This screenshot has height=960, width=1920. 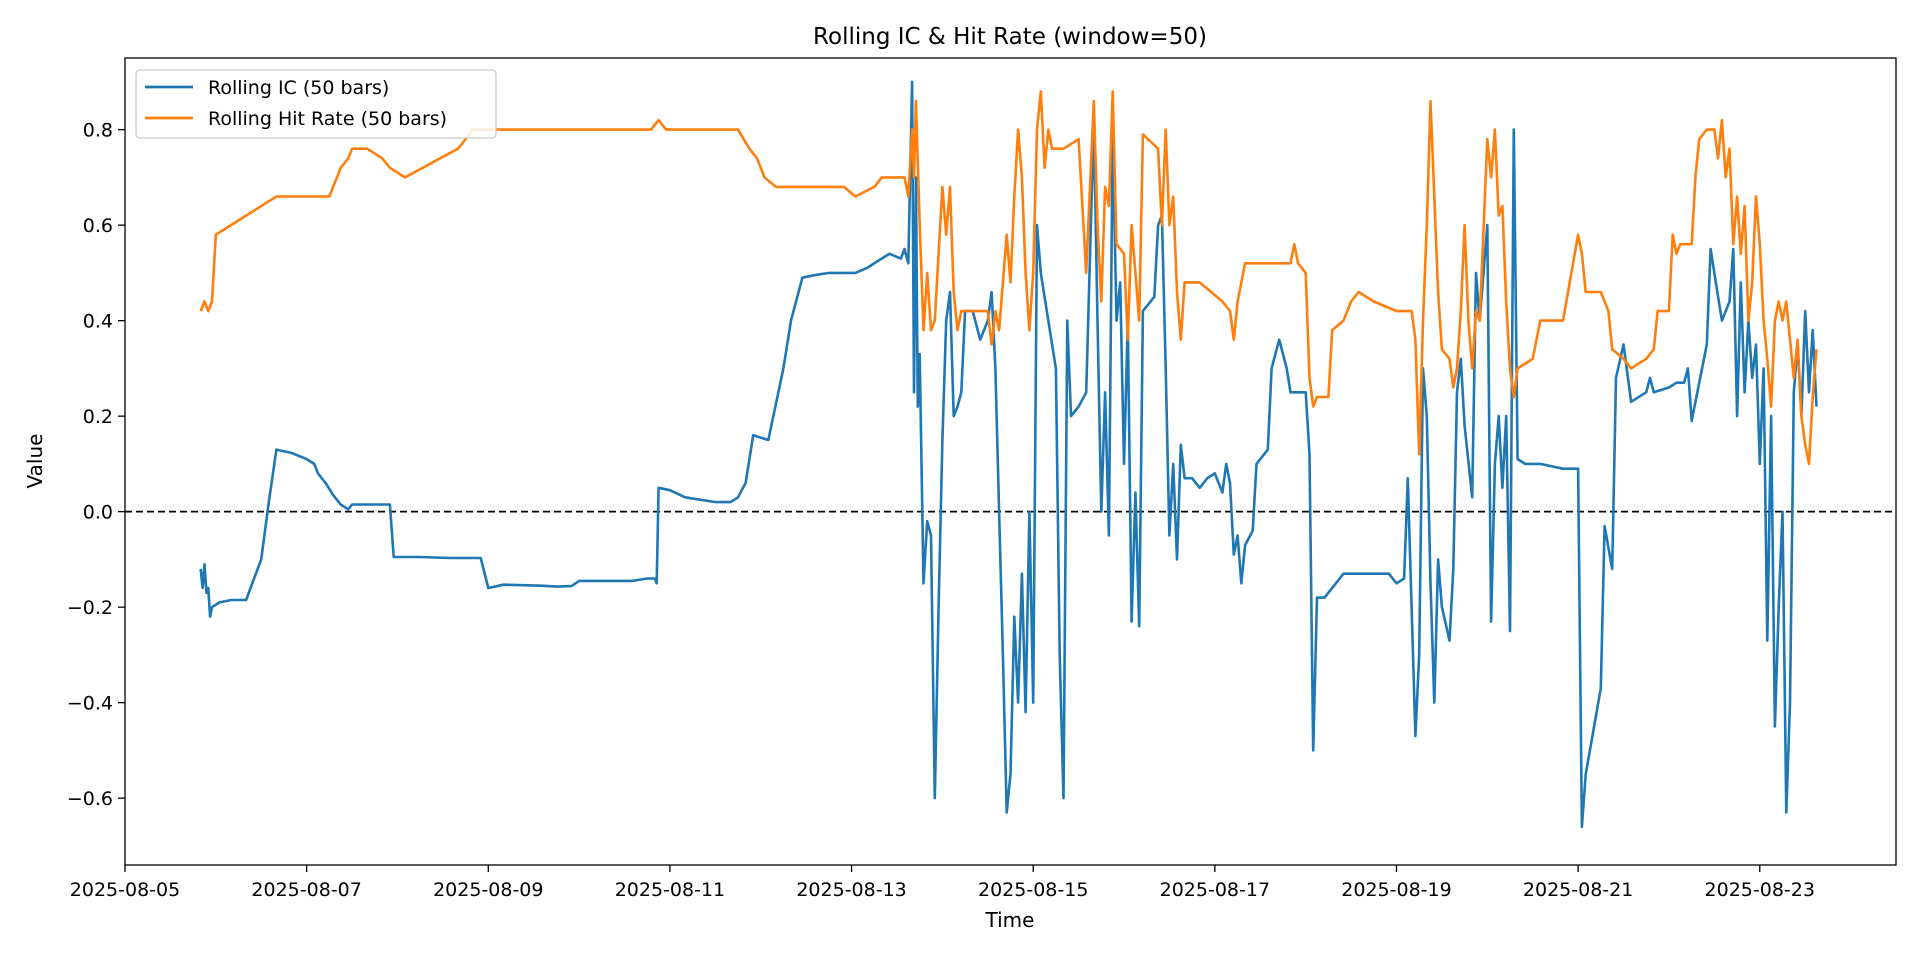 I want to click on x-tick-label: 2025-08-21, so click(x=1578, y=890).